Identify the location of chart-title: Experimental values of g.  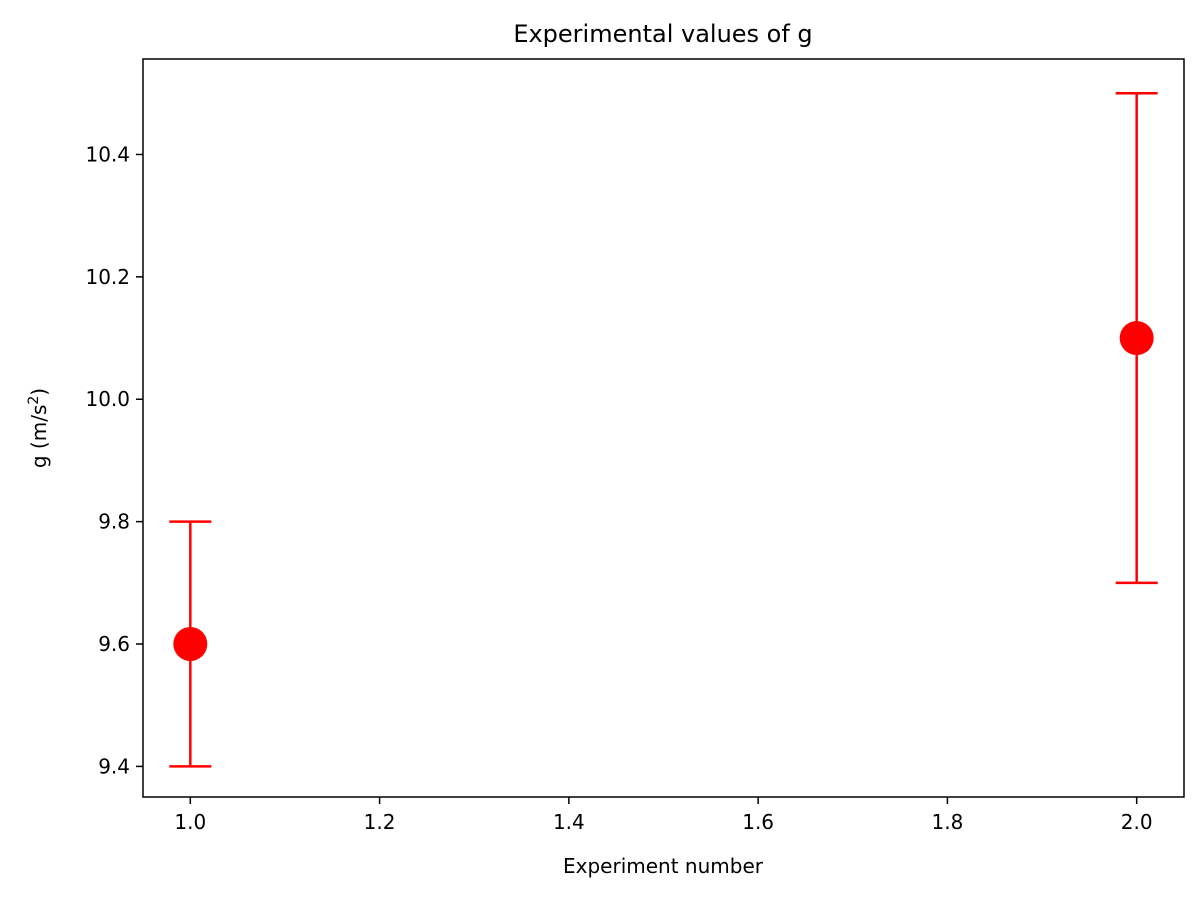
(662, 34).